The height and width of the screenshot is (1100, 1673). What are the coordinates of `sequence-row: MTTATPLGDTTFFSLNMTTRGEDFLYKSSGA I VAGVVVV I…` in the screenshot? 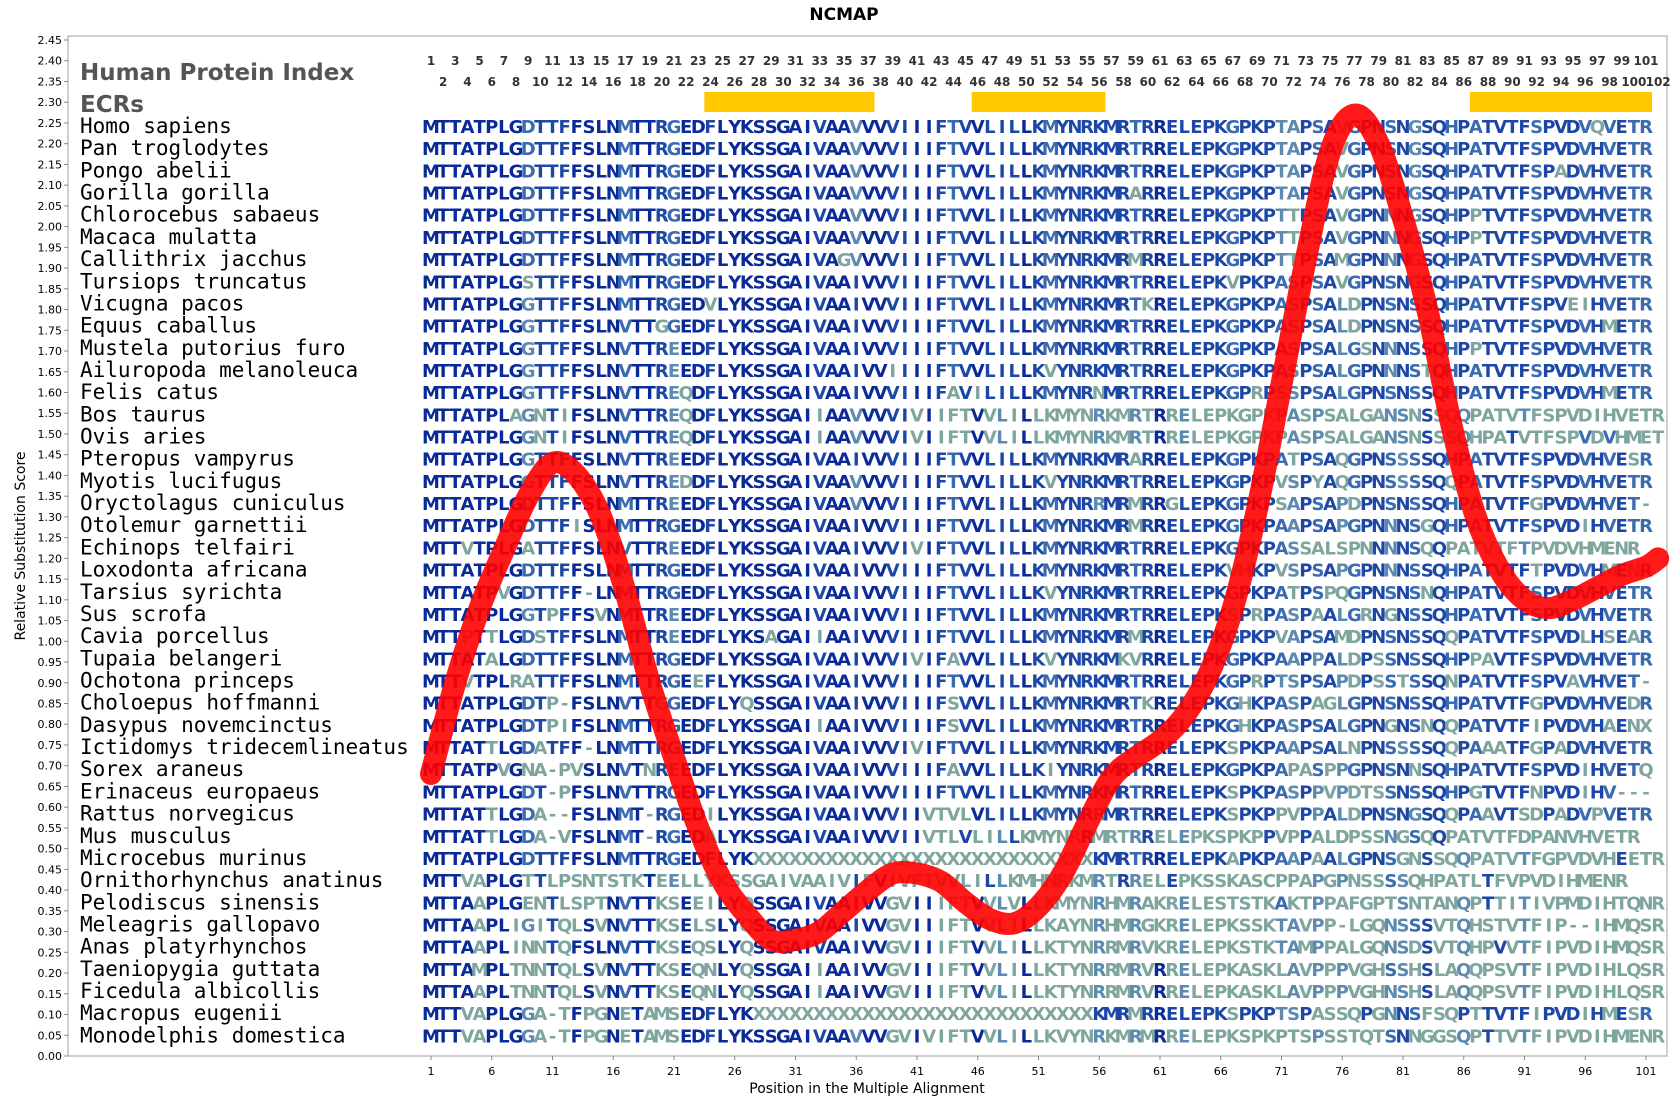 It's located at (1037, 260).